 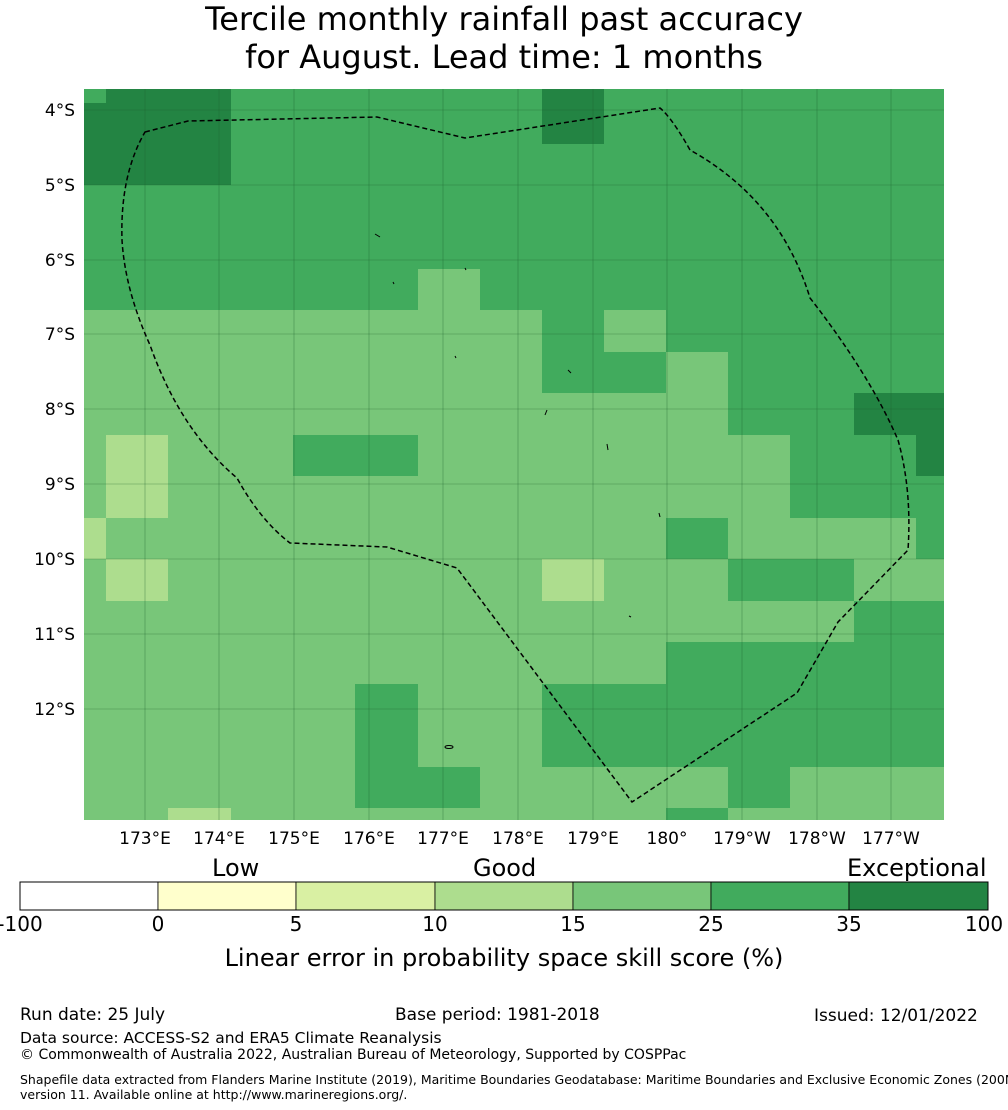 I want to click on longitude-label: 173°E, so click(x=145, y=839).